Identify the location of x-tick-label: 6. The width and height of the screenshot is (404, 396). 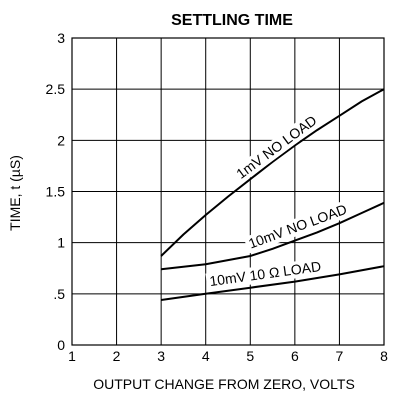
(295, 356).